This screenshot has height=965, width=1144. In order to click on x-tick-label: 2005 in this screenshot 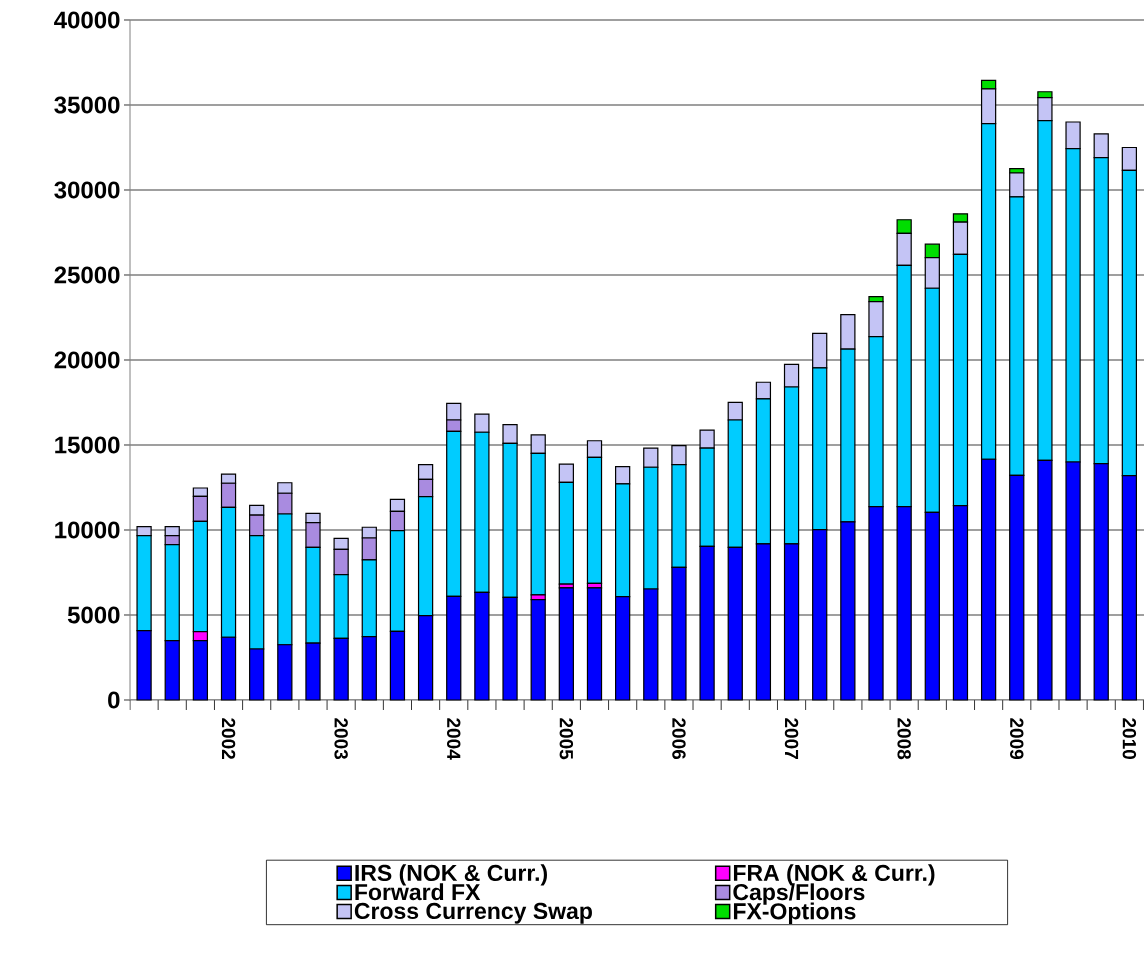, I will do `click(566, 739)`.